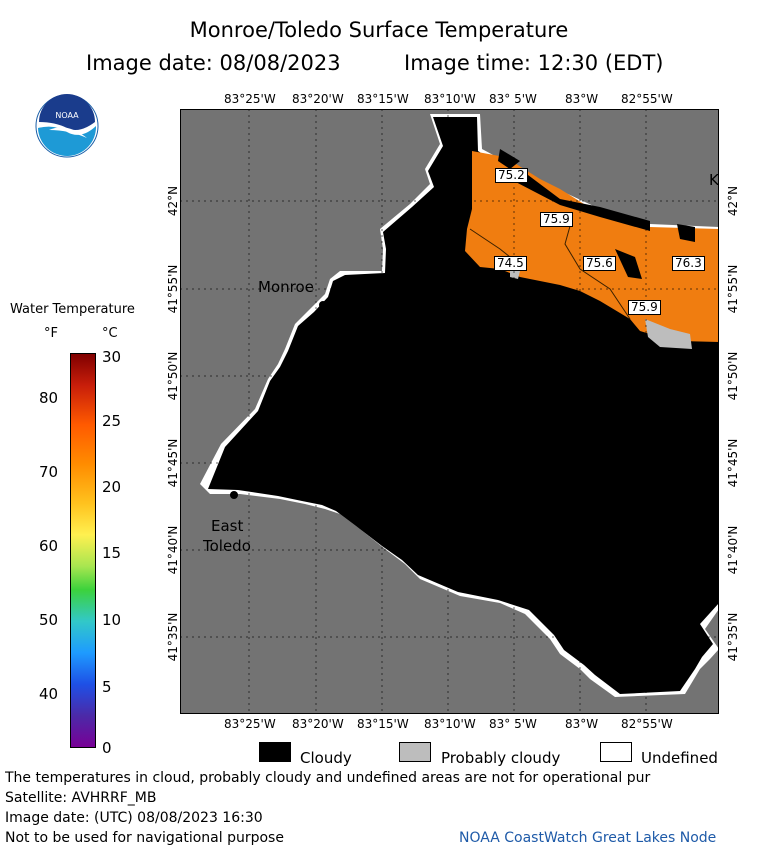  What do you see at coordinates (379, 30) in the screenshot?
I see `page-title: Monroe/Toledo Surface Temperature` at bounding box center [379, 30].